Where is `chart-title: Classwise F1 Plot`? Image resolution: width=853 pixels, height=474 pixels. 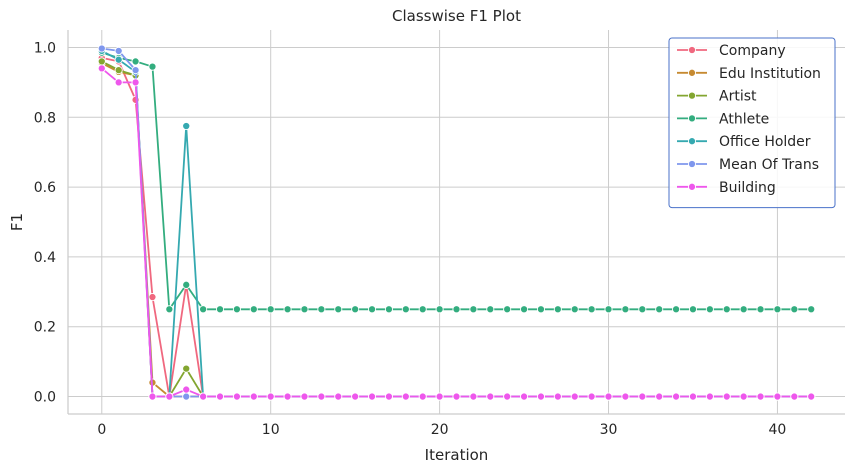
chart-title: Classwise F1 Plot is located at coordinates (456, 16).